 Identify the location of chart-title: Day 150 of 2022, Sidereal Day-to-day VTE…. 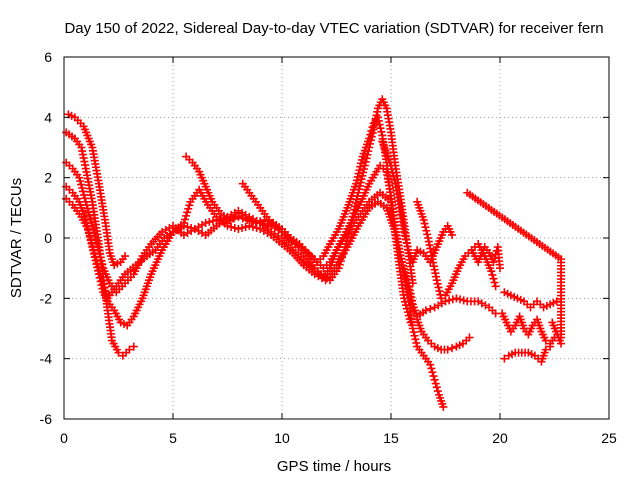
(333, 28).